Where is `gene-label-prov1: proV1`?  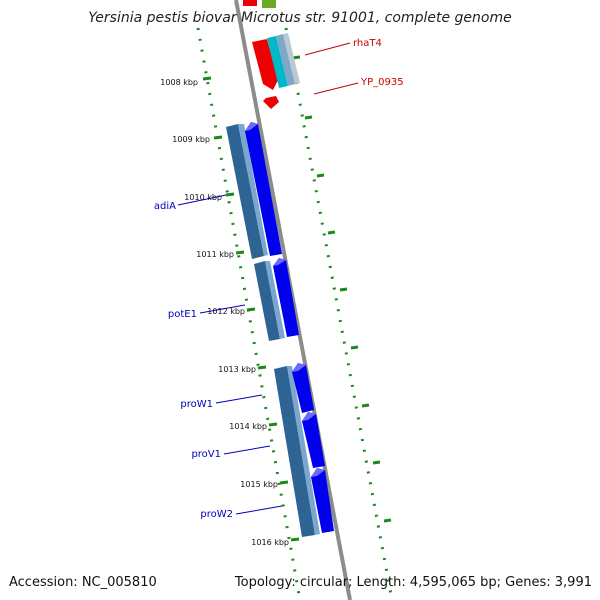 gene-label-prov1: proV1 is located at coordinates (206, 454).